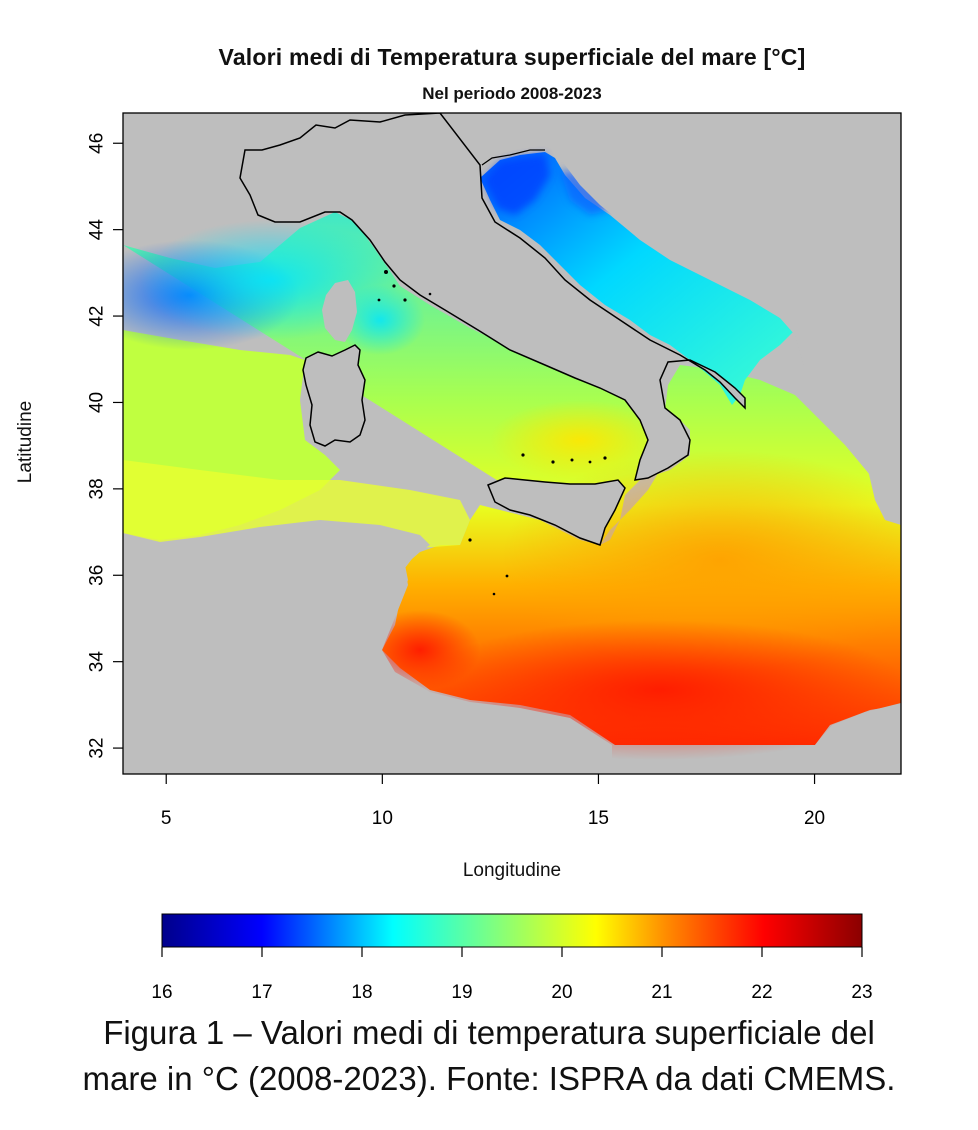 The height and width of the screenshot is (1130, 978). Describe the element at coordinates (361, 991) in the screenshot. I see `colorbar-tick-label: 18` at that location.